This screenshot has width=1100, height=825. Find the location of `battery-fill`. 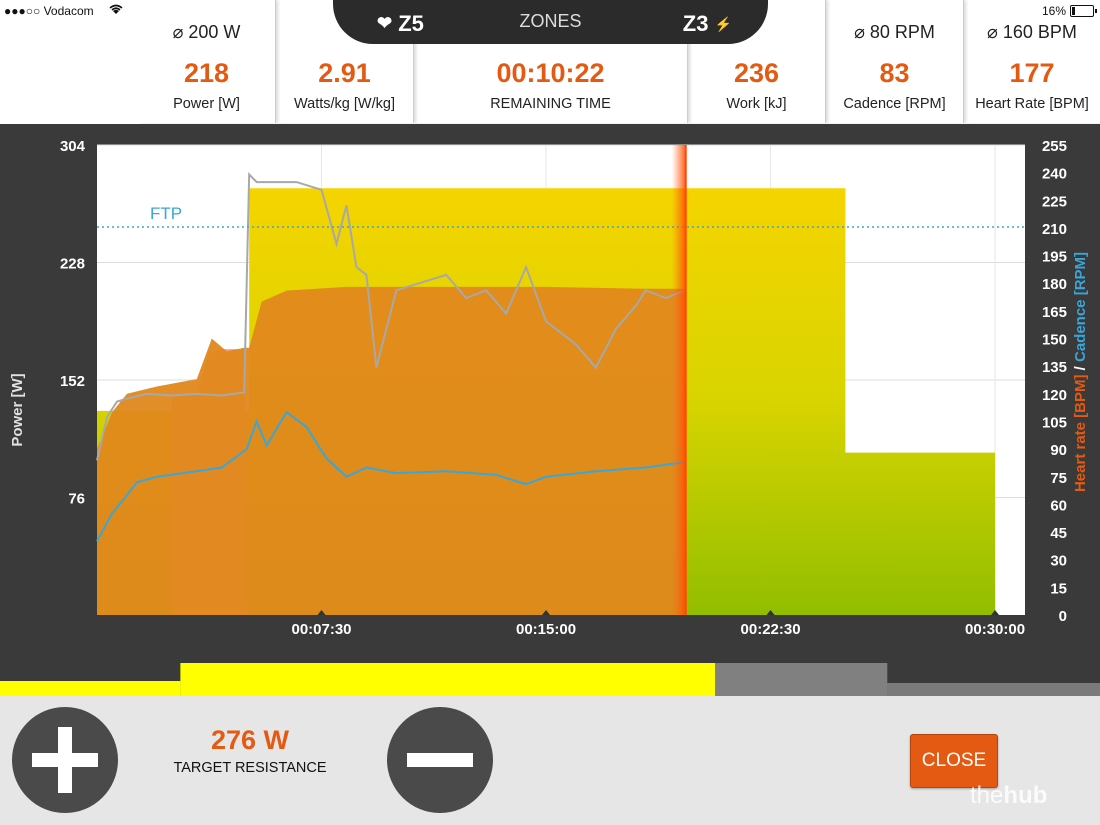

battery-fill is located at coordinates (1074, 11).